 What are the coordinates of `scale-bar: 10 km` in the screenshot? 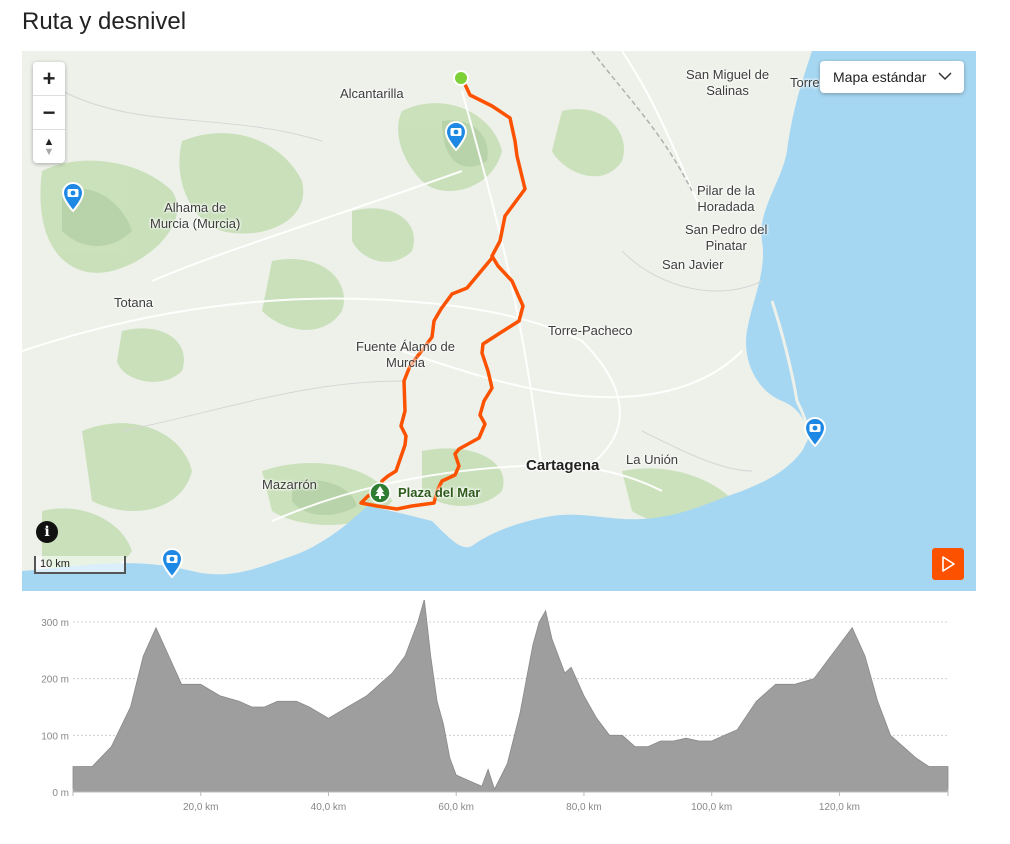 It's located at (80, 565).